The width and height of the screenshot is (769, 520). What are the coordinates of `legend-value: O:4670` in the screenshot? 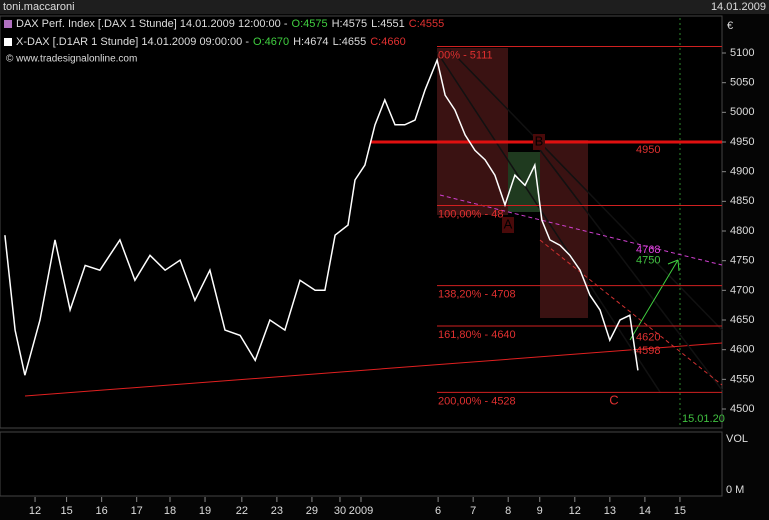 It's located at (271, 42).